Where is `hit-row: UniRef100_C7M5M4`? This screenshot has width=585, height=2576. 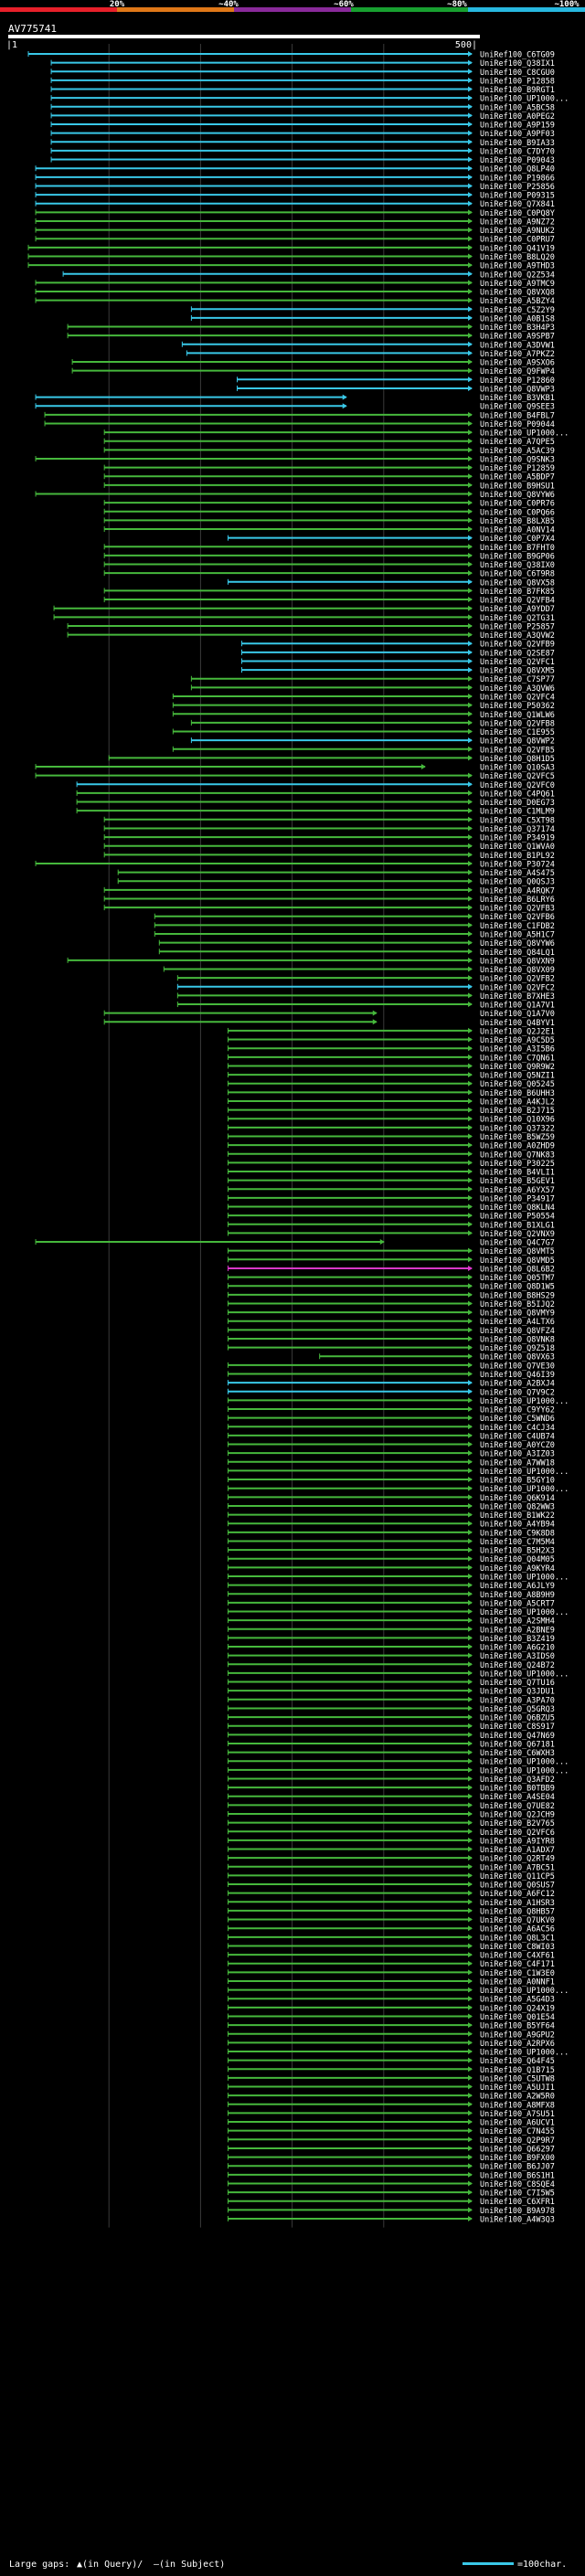
hit-row: UniRef100_C7M5M4 is located at coordinates (391, 1542).